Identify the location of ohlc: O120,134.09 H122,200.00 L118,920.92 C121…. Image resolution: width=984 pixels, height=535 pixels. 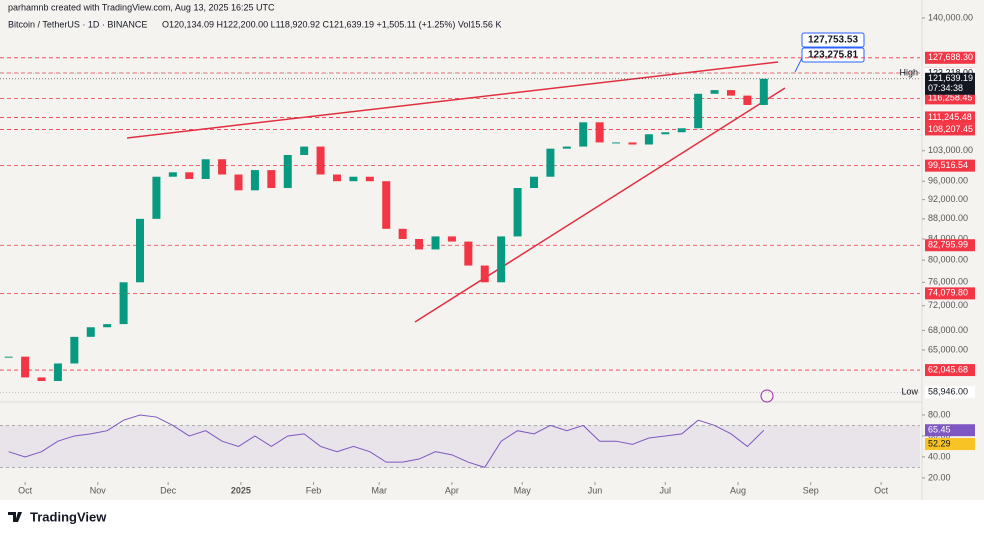
(331, 24).